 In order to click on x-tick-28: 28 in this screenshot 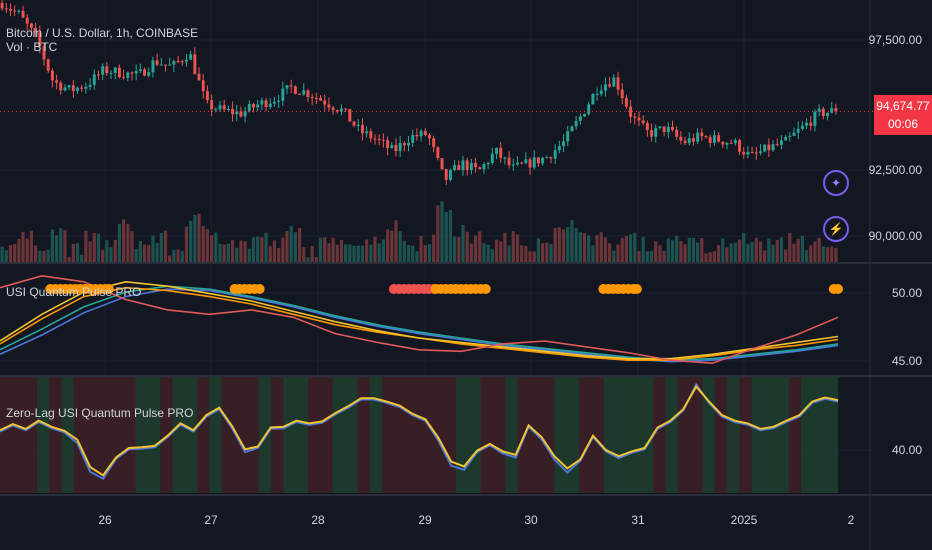, I will do `click(318, 520)`.